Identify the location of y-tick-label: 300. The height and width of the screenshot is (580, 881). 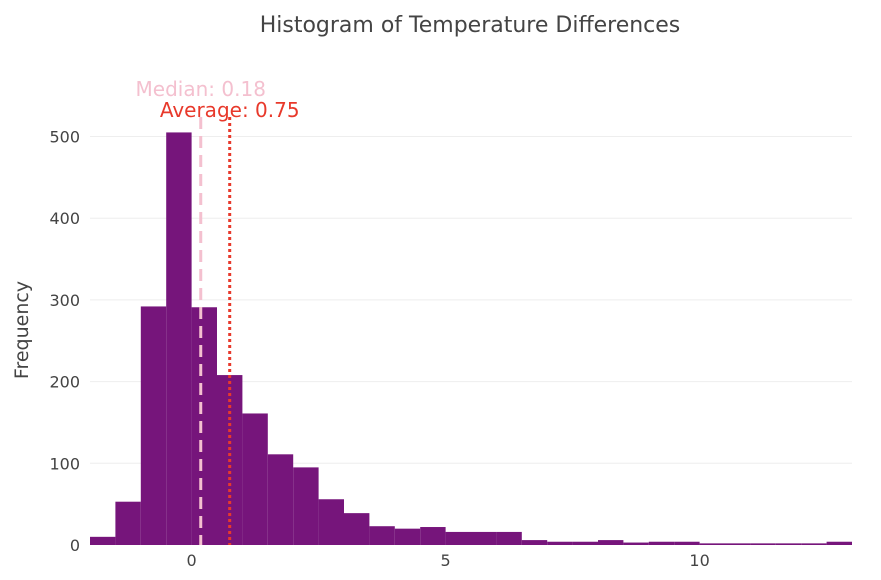
(64, 300).